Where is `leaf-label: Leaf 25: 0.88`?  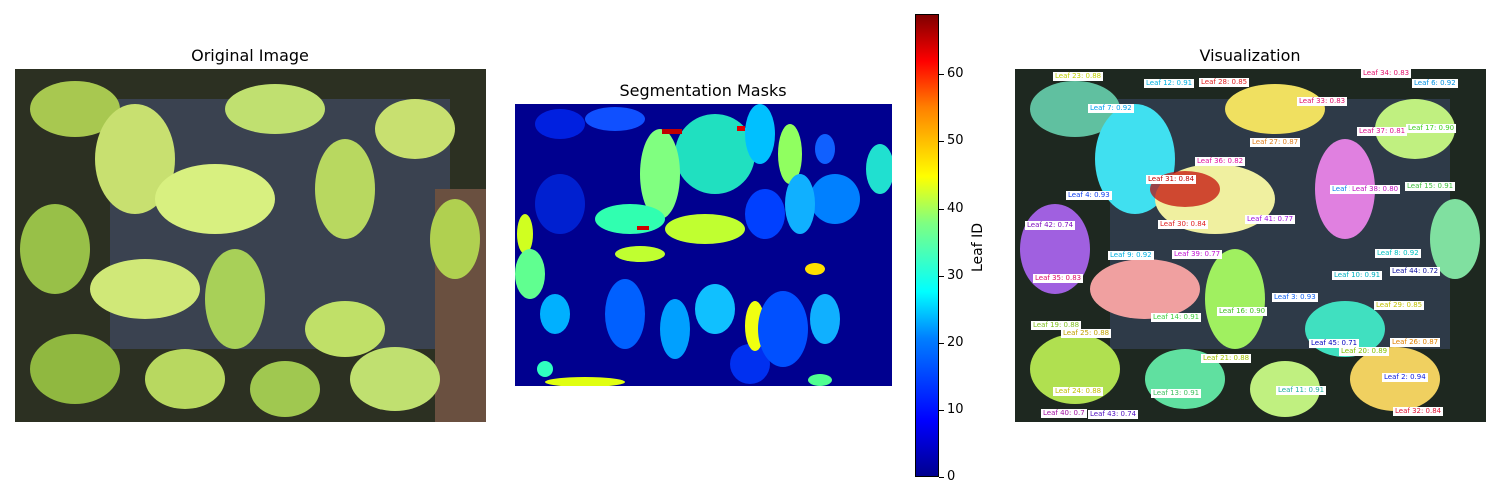 leaf-label: Leaf 25: 0.88 is located at coordinates (1086, 333).